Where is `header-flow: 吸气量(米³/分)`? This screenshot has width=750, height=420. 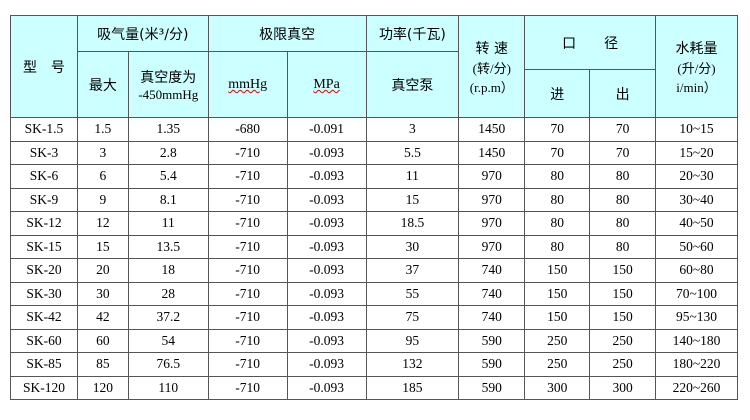 header-flow: 吸气量(米³/分) is located at coordinates (142, 33).